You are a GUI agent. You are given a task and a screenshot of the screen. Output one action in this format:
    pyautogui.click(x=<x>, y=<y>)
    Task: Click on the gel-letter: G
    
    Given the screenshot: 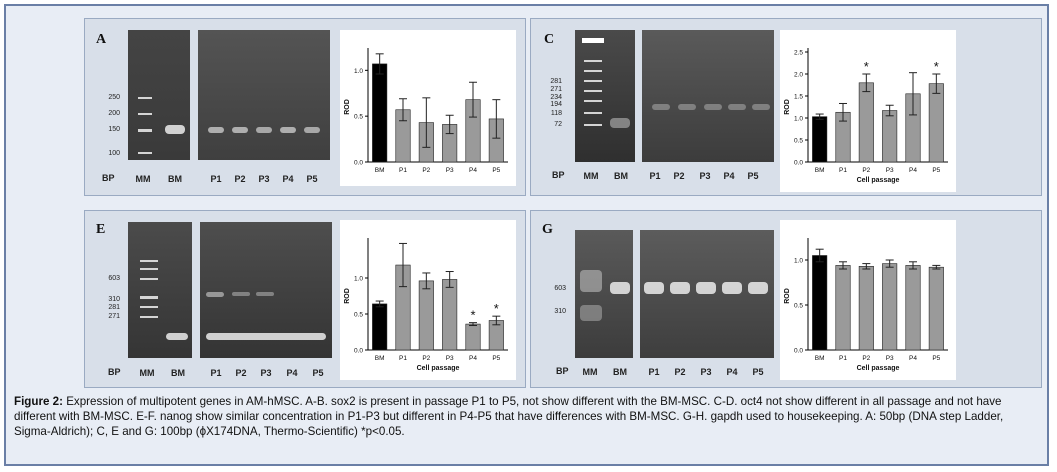 What is the action you would take?
    pyautogui.click(x=547, y=229)
    